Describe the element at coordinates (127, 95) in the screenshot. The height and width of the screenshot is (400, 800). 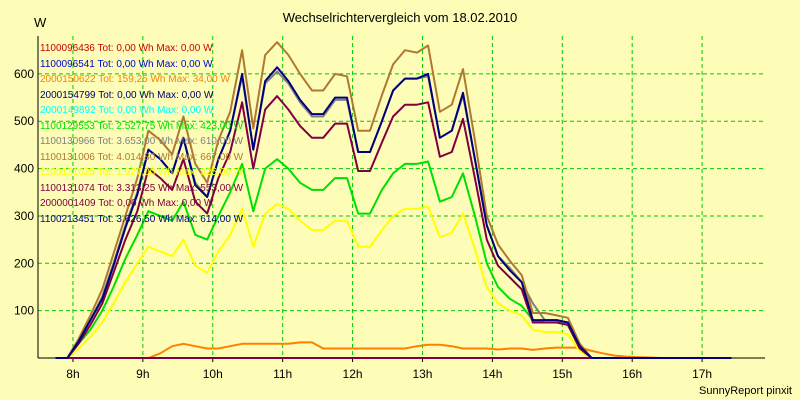
I see `legend-entry: 2000154799 Tot: 0,00 Wh Max: 0,00 W` at that location.